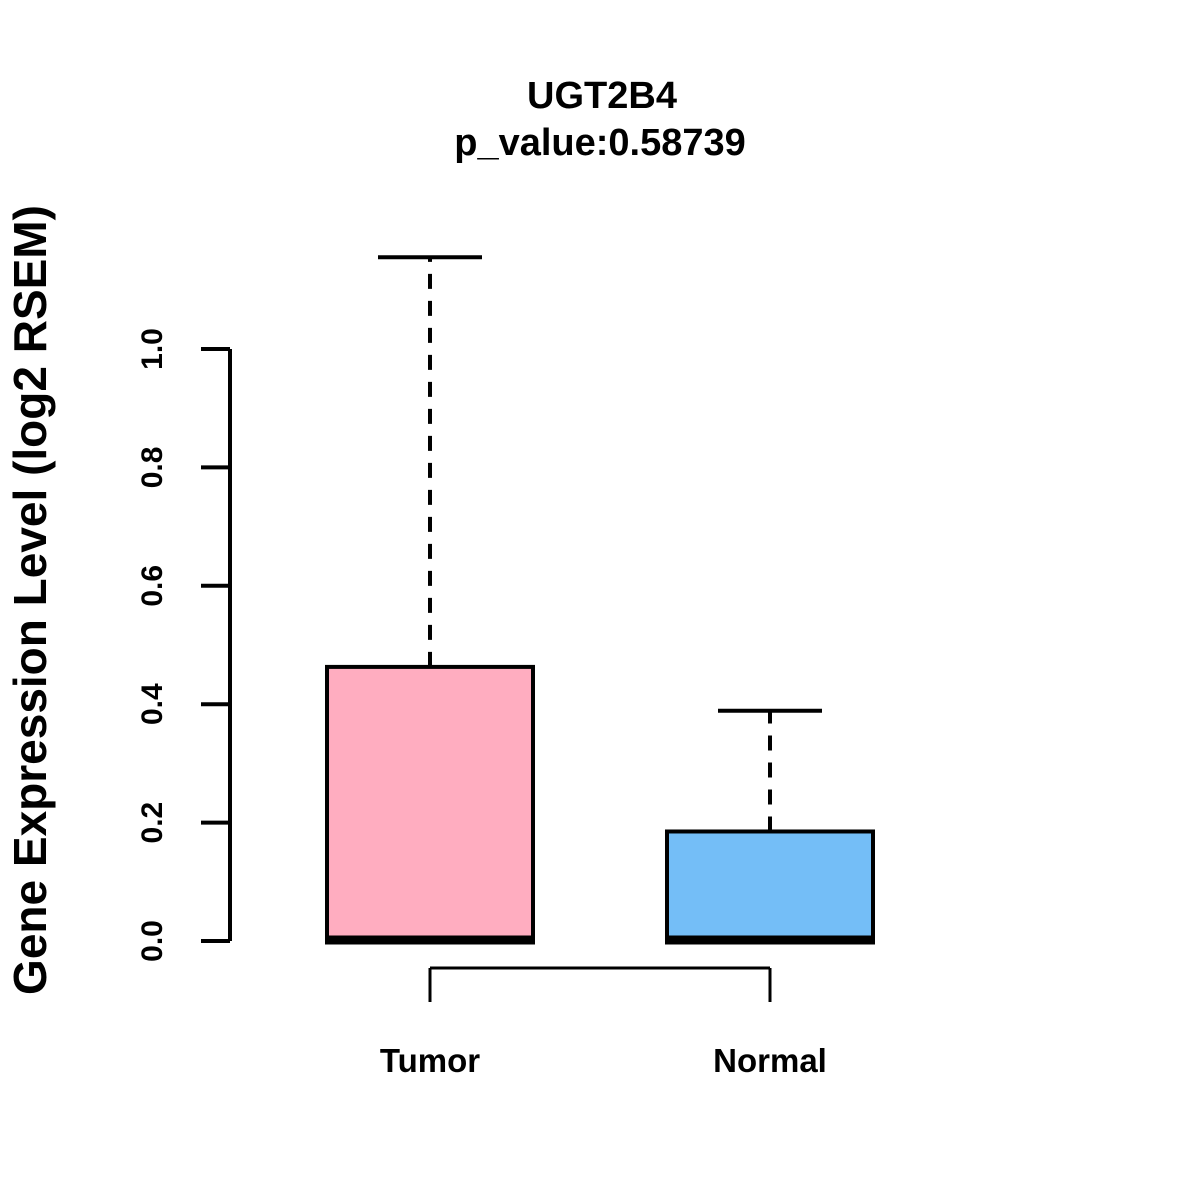 This screenshot has height=1200, width=1200. I want to click on chart-title: UGT2B4, so click(602, 96).